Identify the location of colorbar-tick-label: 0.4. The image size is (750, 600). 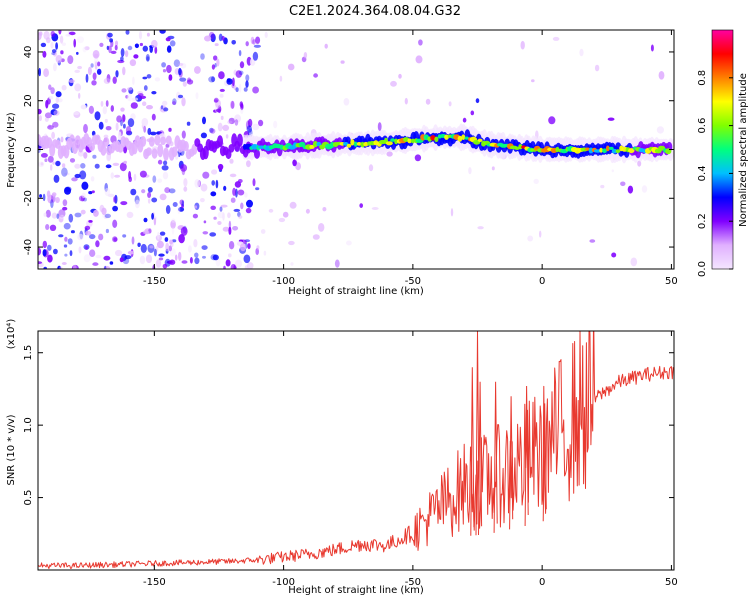
(702, 173).